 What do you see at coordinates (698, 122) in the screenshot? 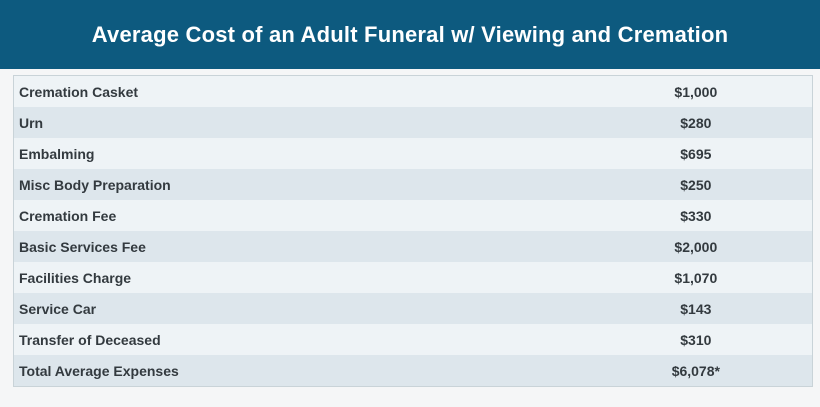
I see `row-value: $280` at bounding box center [698, 122].